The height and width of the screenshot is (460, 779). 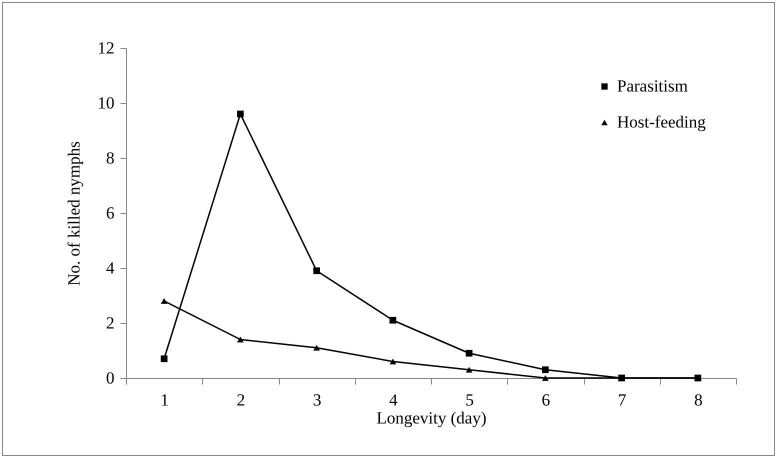 I want to click on x-tick-label: 2, so click(x=241, y=400).